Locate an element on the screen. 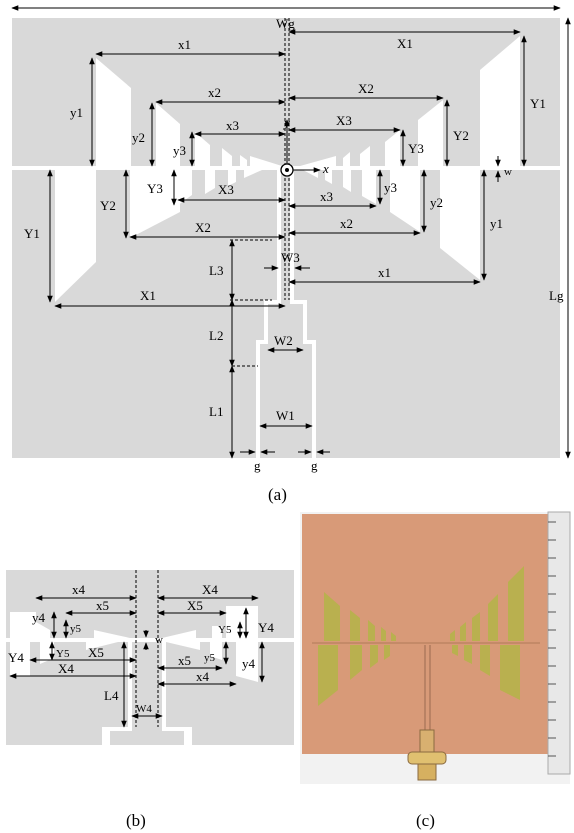 This screenshot has height=833, width=574. label-W3: W3 is located at coordinates (290, 257).